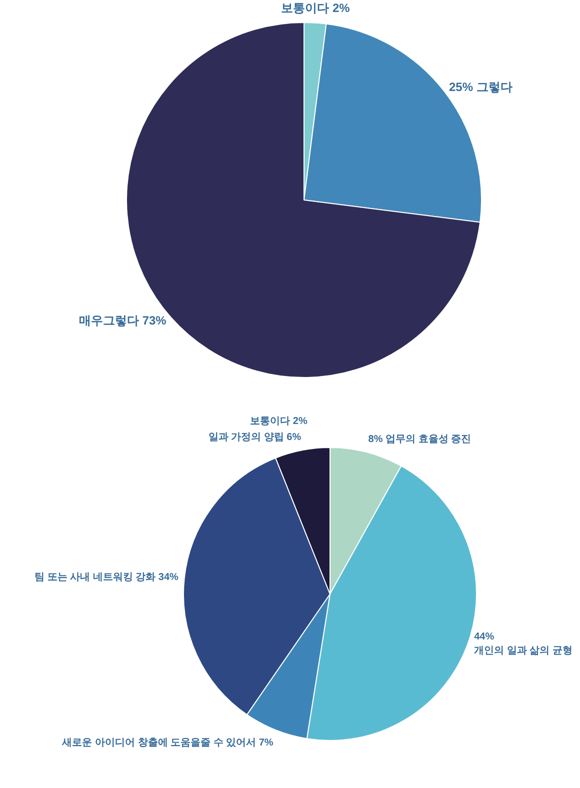 This screenshot has height=788, width=580. I want to click on text: 보통이다 2%, so click(279, 422).